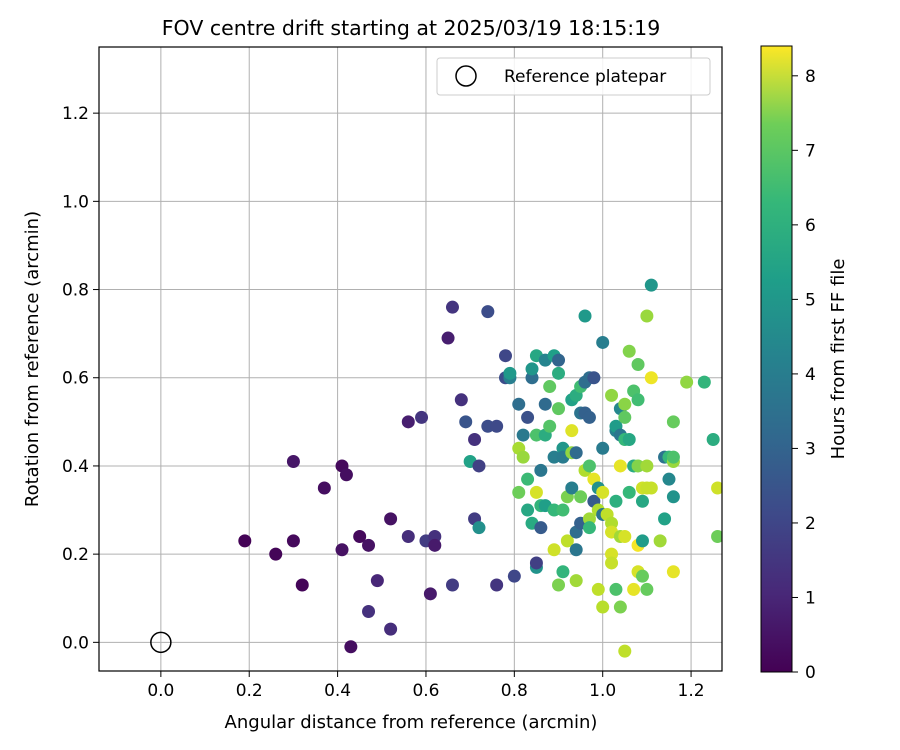 The height and width of the screenshot is (750, 900). I want to click on y-tick-label: 0.0, so click(75, 643).